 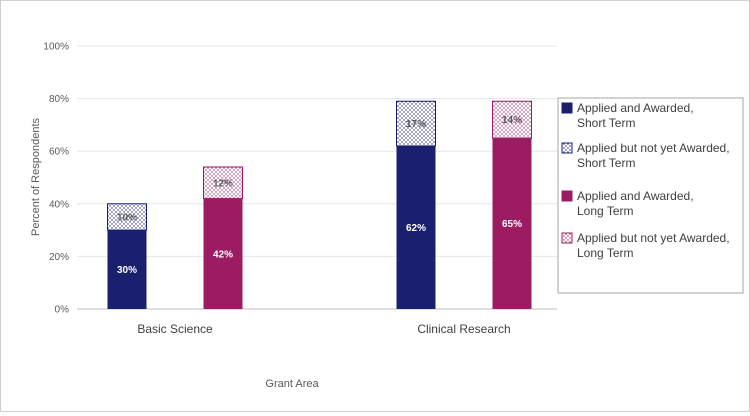 What do you see at coordinates (653, 245) in the screenshot?
I see `legend-label: Applied but not yet Awarded, Long Term` at bounding box center [653, 245].